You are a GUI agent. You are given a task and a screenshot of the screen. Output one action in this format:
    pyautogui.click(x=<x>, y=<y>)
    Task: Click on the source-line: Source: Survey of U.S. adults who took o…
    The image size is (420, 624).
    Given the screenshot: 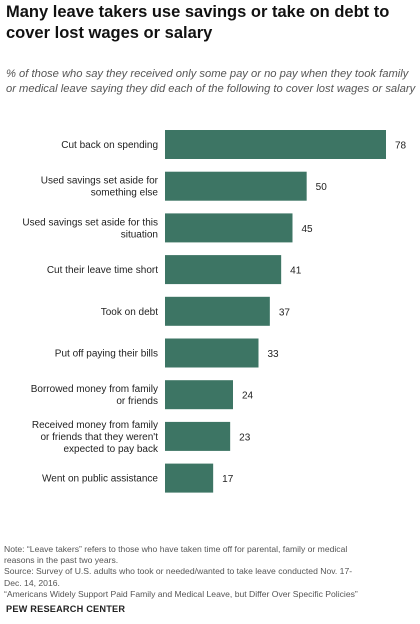 What is the action you would take?
    pyautogui.click(x=178, y=571)
    